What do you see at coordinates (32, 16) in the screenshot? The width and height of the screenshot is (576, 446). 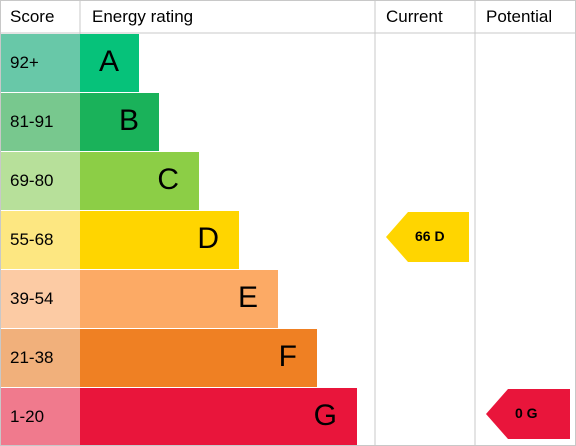 I see `header-score: Score` at bounding box center [32, 16].